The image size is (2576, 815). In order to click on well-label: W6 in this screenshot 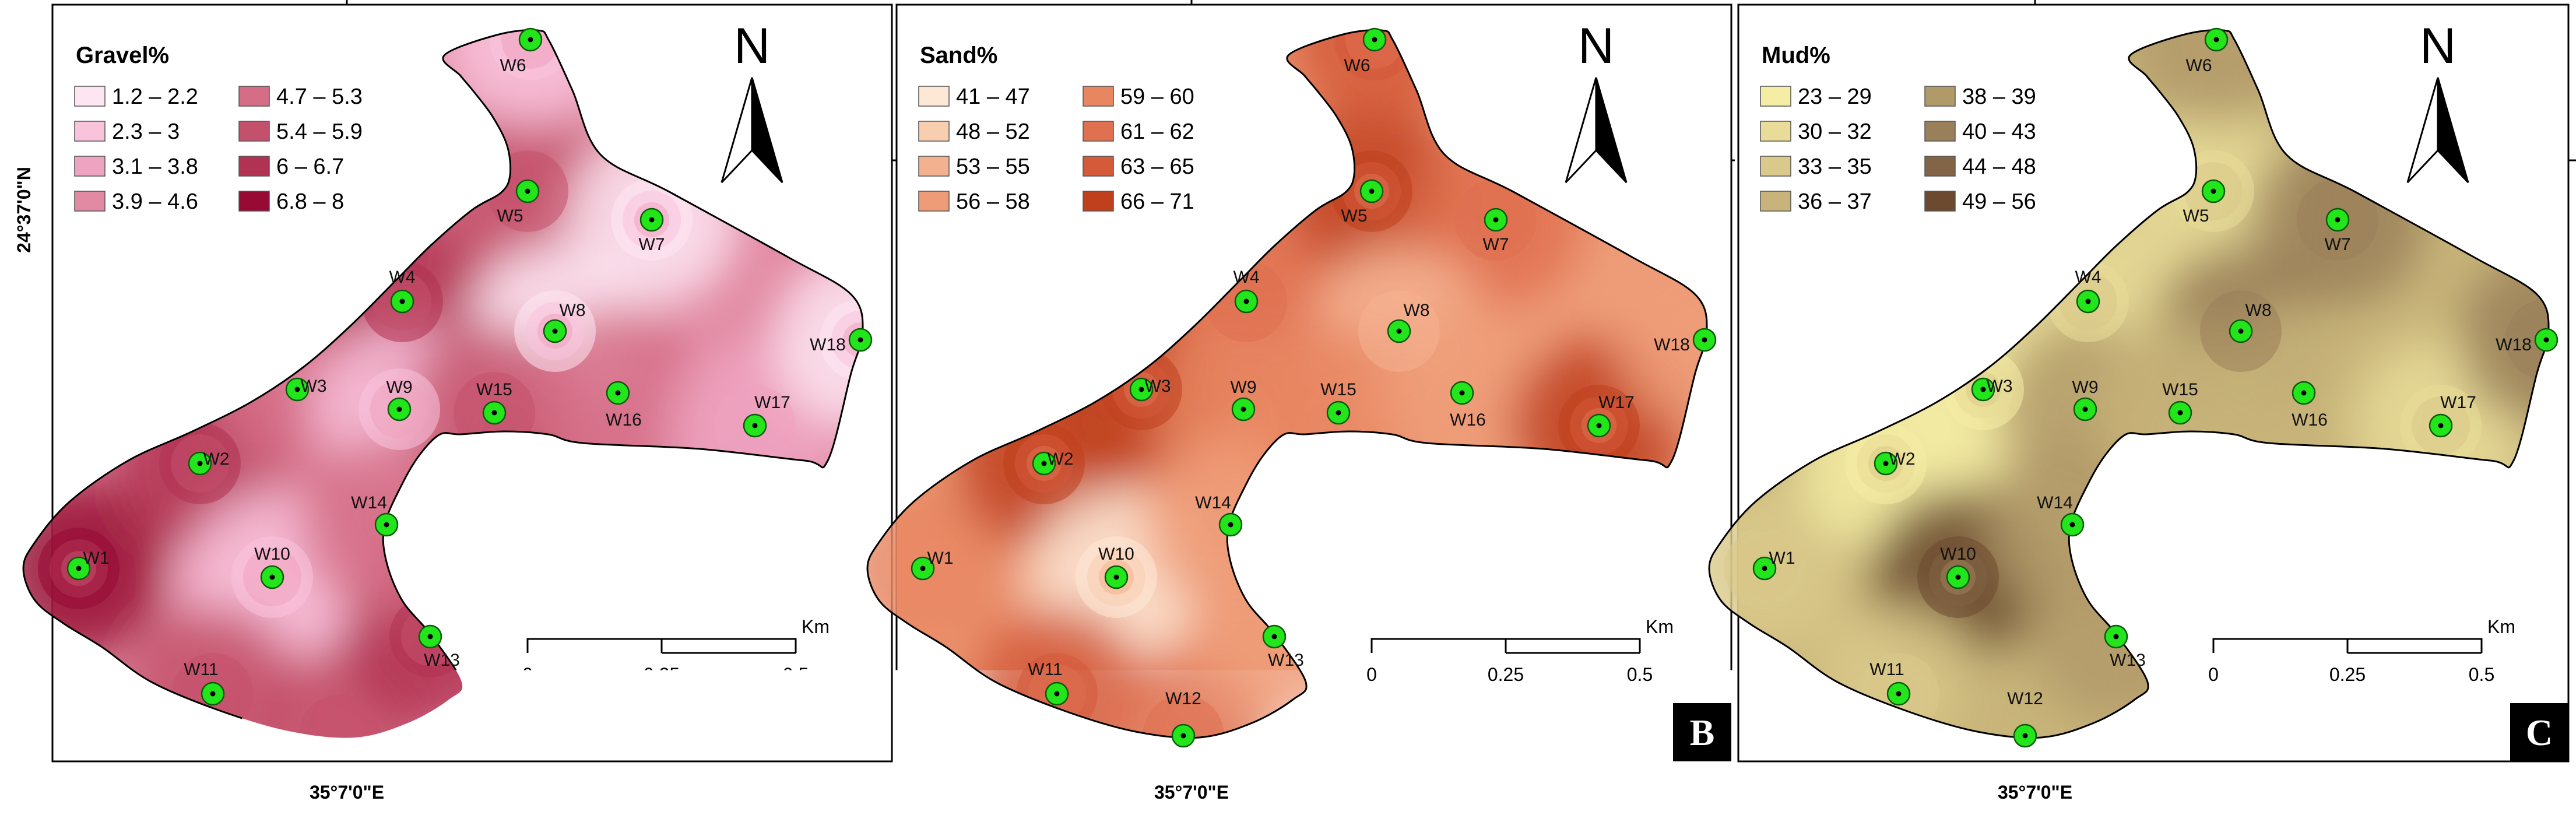, I will do `click(2199, 65)`.